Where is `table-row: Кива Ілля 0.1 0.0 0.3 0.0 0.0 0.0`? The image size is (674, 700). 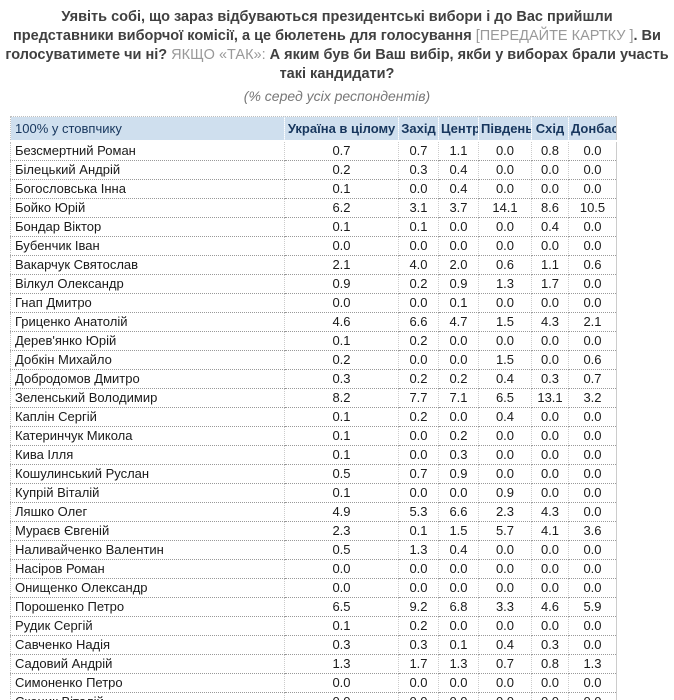 table-row: Кива Ілля 0.1 0.0 0.3 0.0 0.0 0.0 is located at coordinates (313, 455).